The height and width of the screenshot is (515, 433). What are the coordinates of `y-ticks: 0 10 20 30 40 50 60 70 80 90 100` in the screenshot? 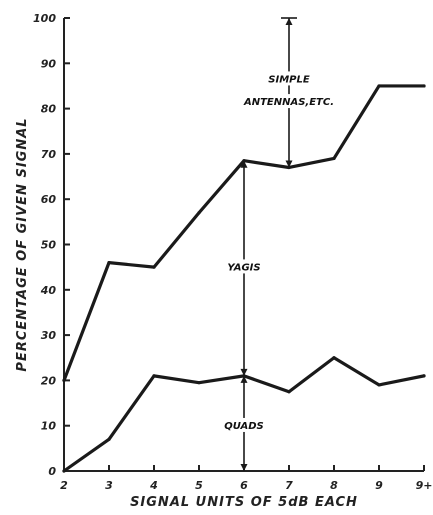 It's located at (51, 245).